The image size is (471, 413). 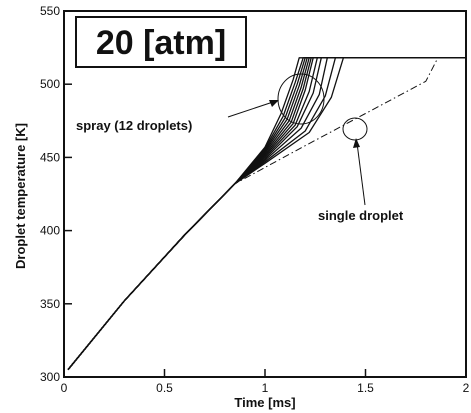 I want to click on x-tick-label: 1.5, so click(x=365, y=388).